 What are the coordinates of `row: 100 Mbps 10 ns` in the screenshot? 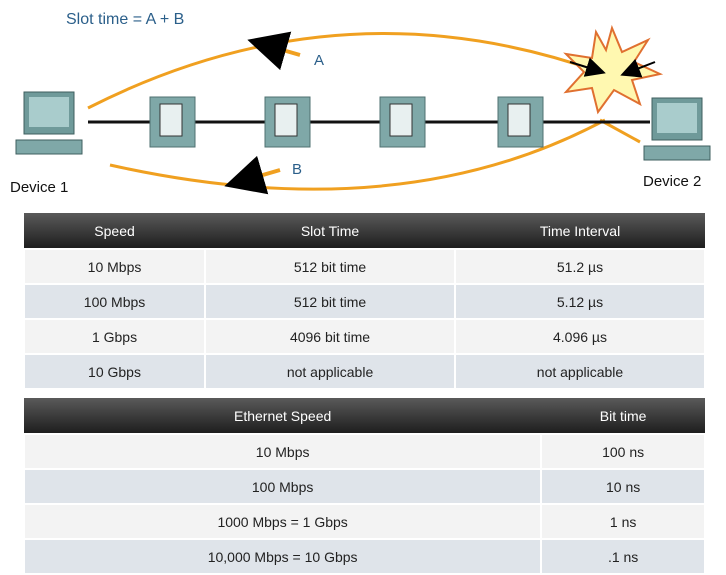 It's located at (364, 486).